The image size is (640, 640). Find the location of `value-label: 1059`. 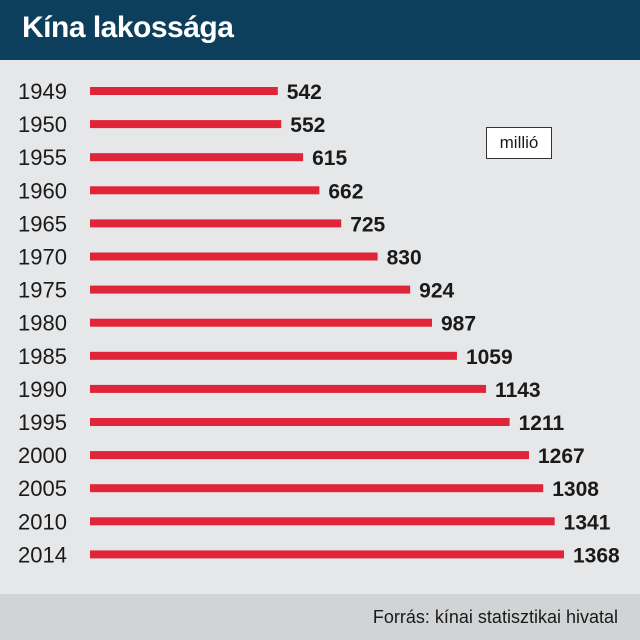

value-label: 1059 is located at coordinates (489, 357).